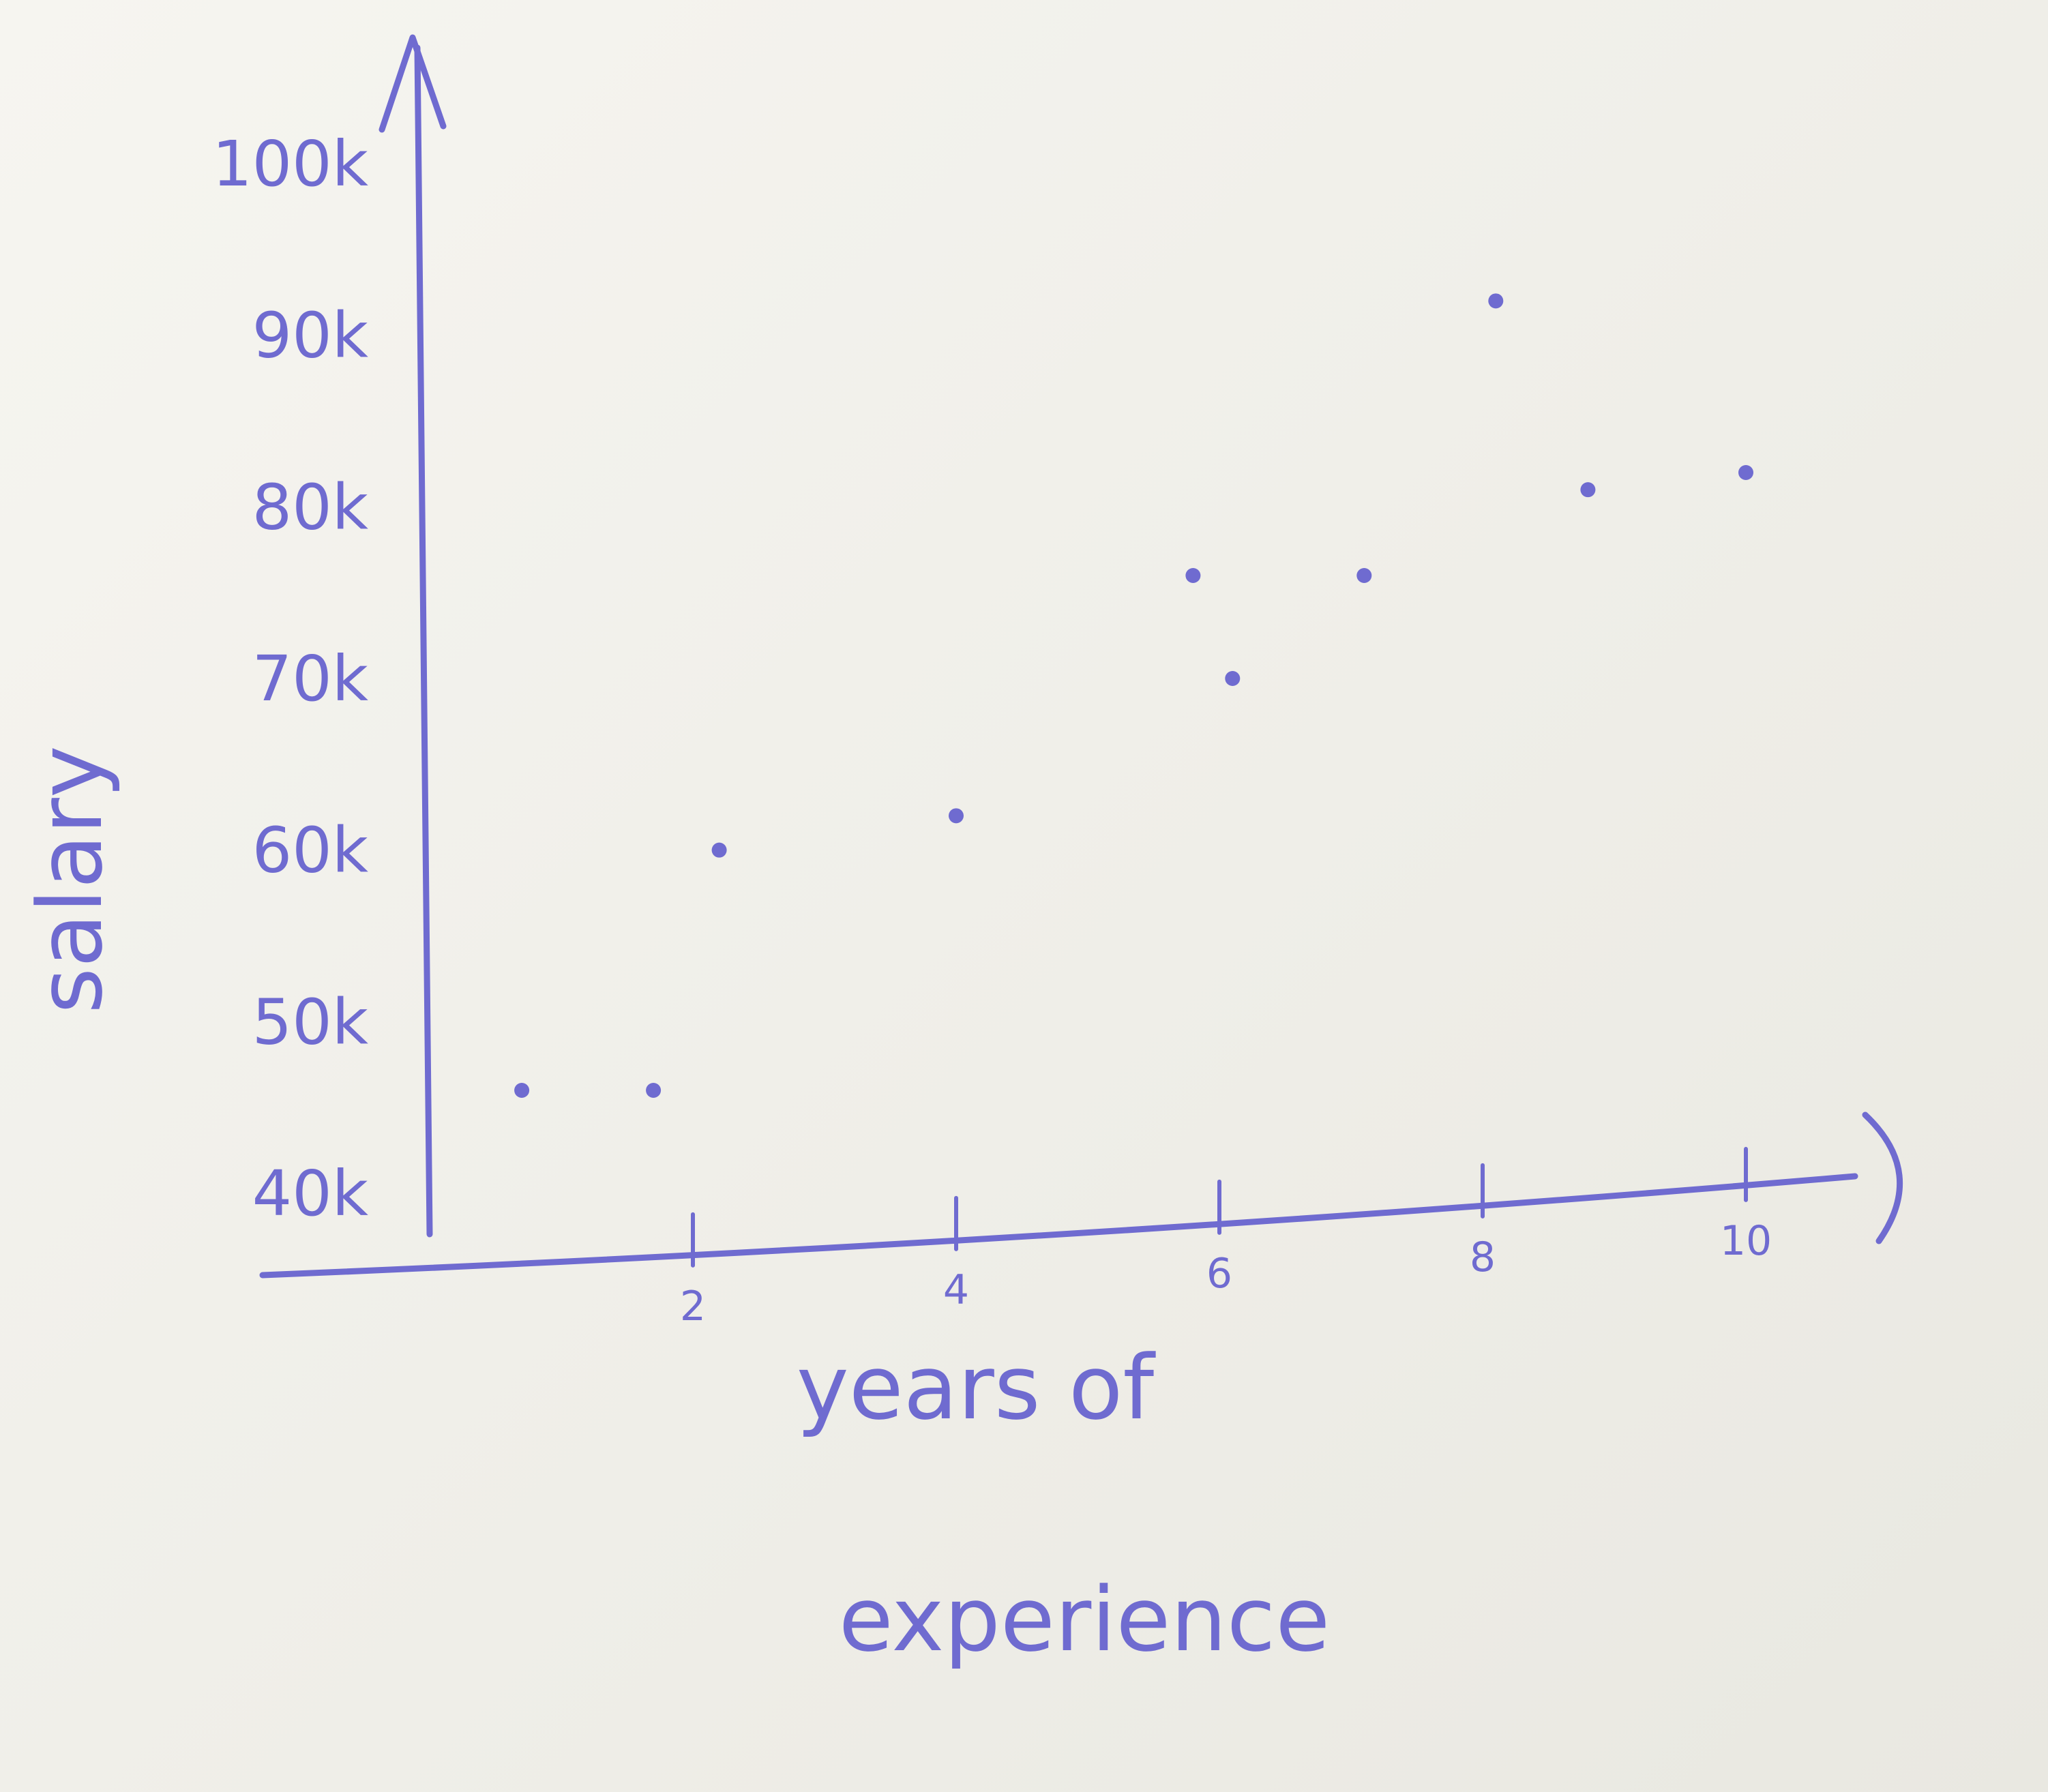 The width and height of the screenshot is (2048, 1792). Describe the element at coordinates (956, 1290) in the screenshot. I see `x-tick-label: 4` at that location.